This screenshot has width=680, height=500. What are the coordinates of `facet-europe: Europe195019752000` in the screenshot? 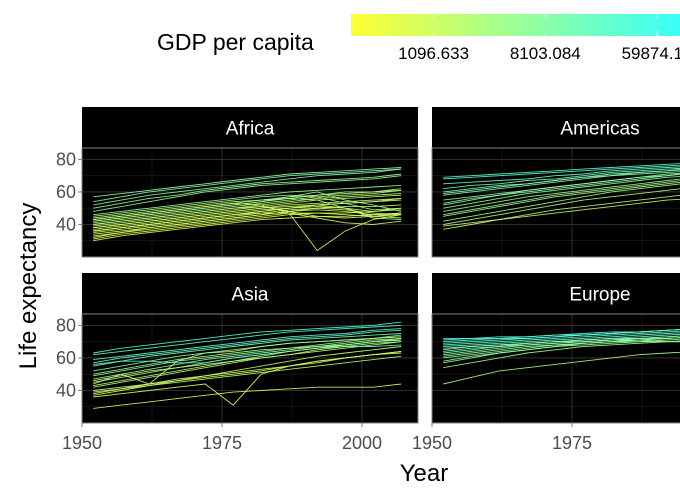 It's located at (546, 363).